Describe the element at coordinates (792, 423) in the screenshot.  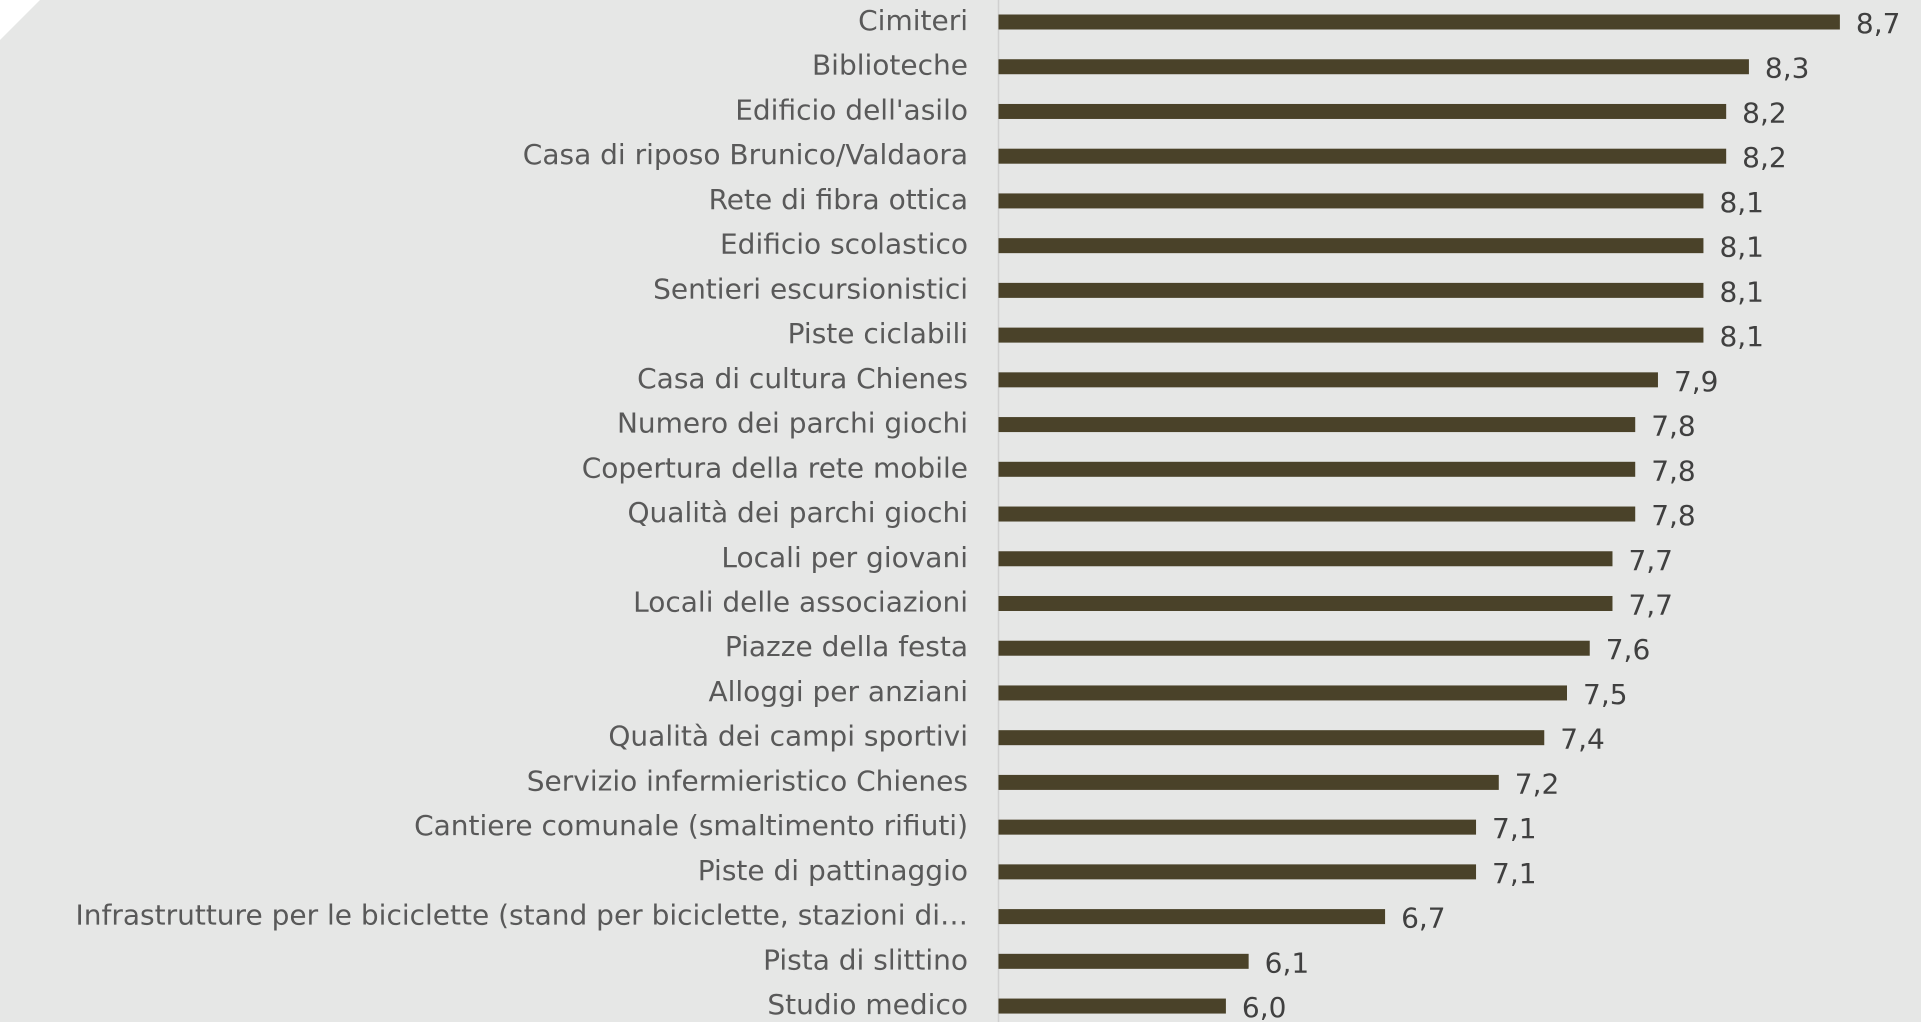
I see `category-label: Numero dei parchi giochi` at that location.